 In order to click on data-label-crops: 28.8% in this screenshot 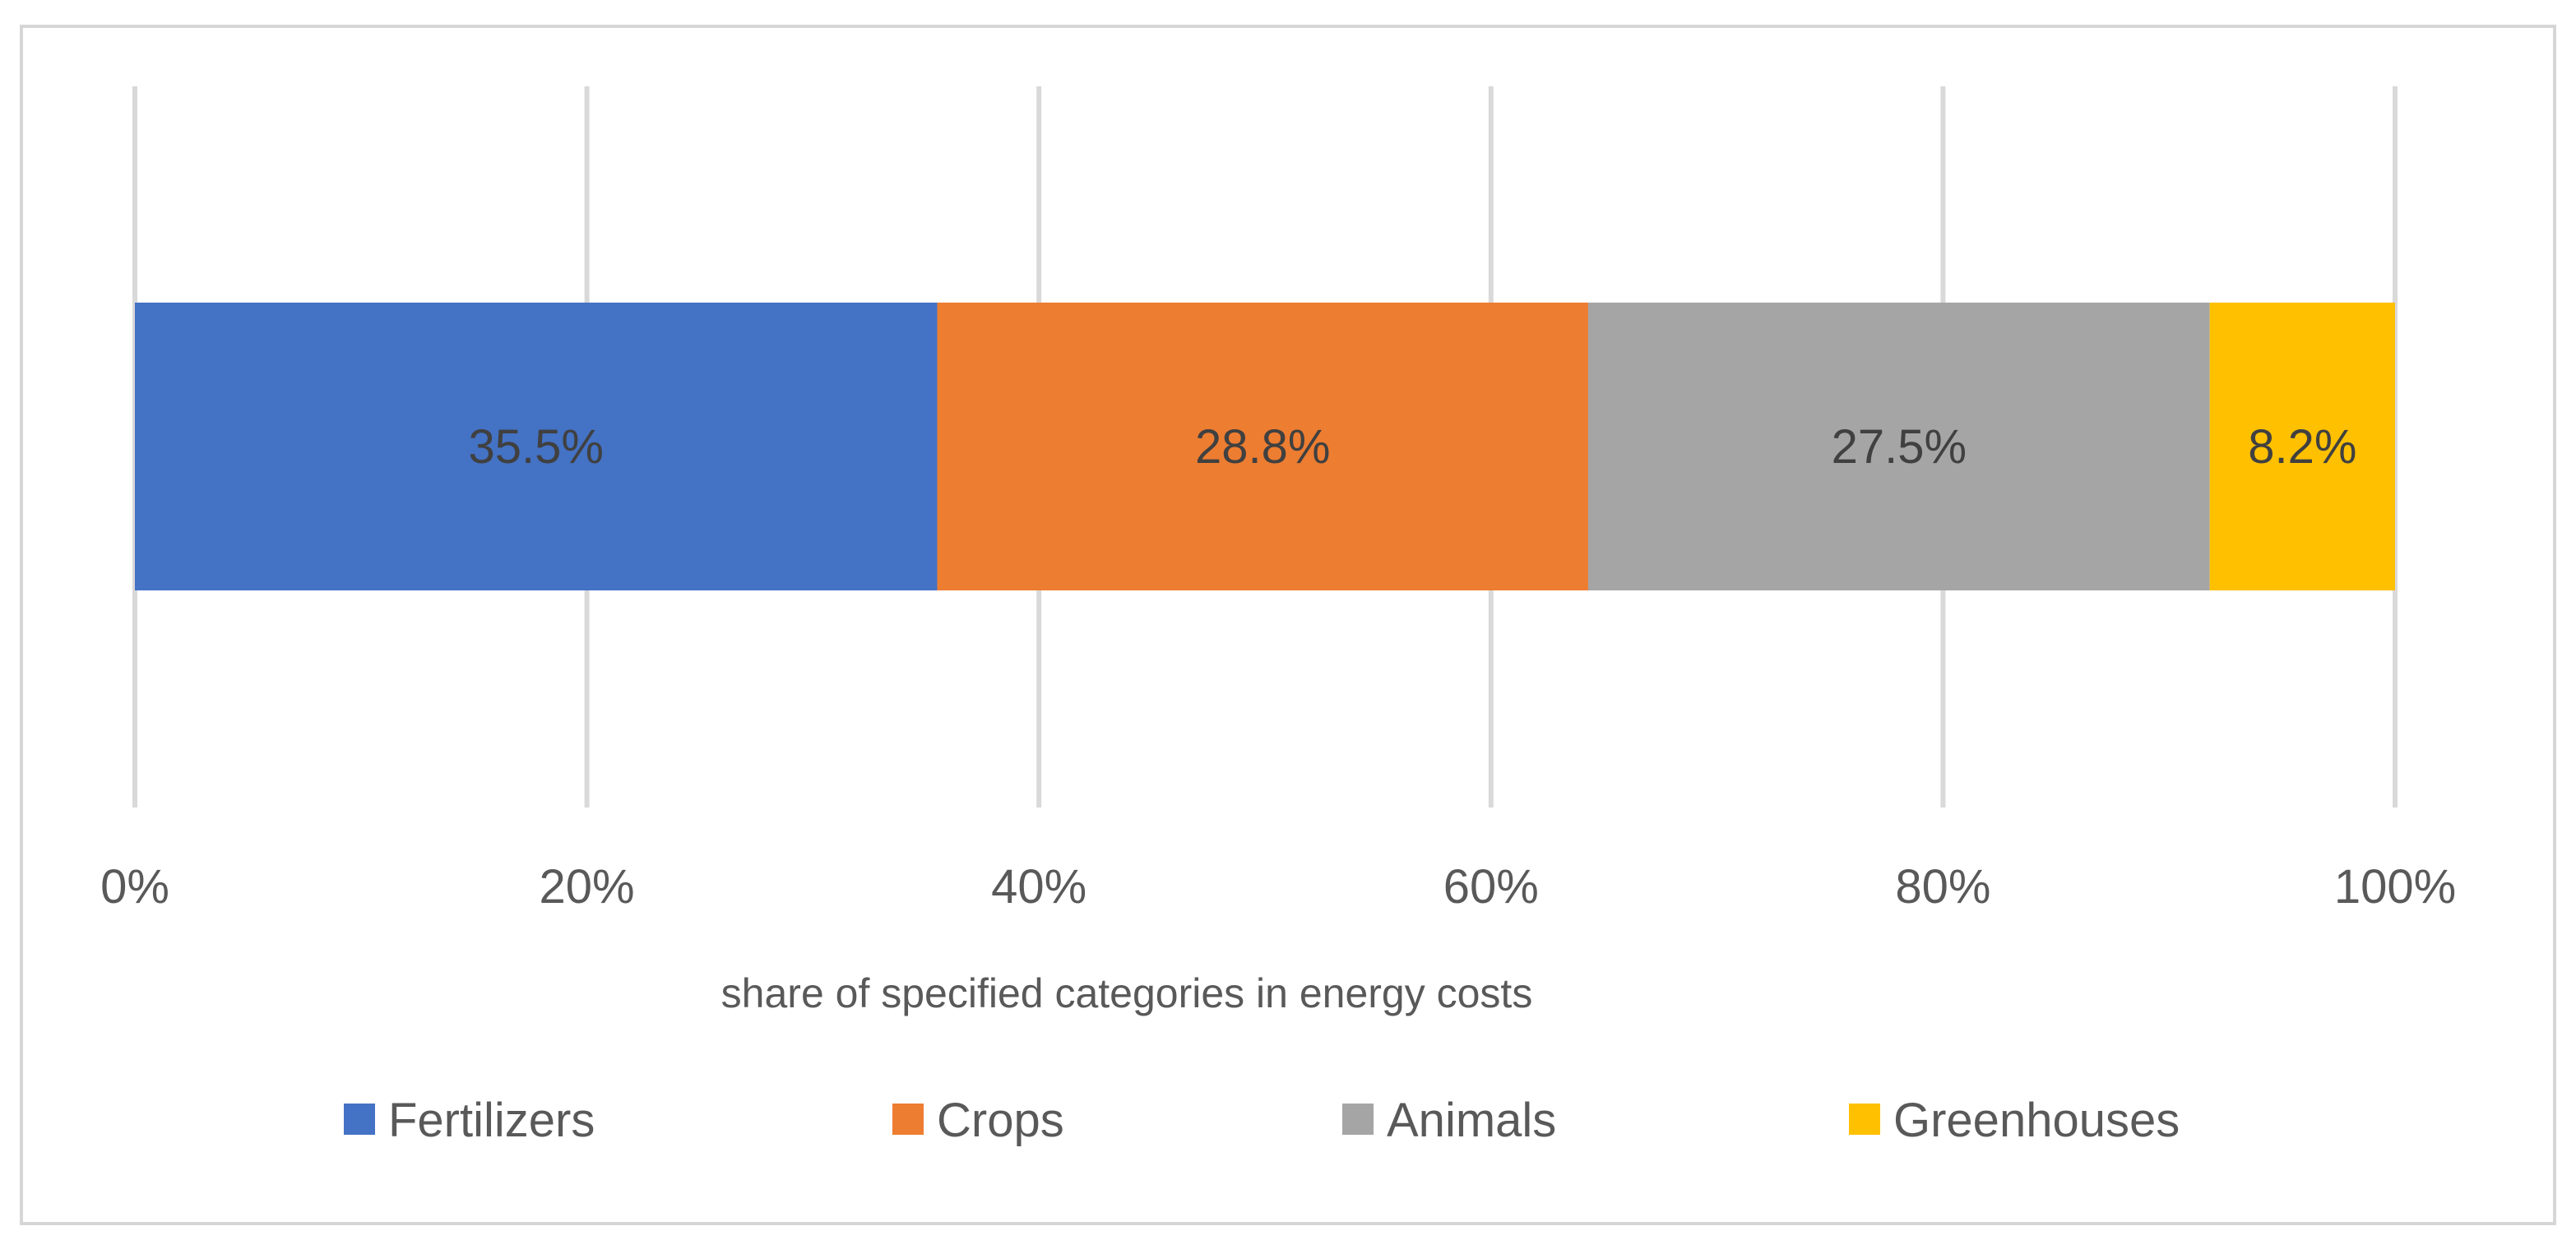, I will do `click(1263, 447)`.